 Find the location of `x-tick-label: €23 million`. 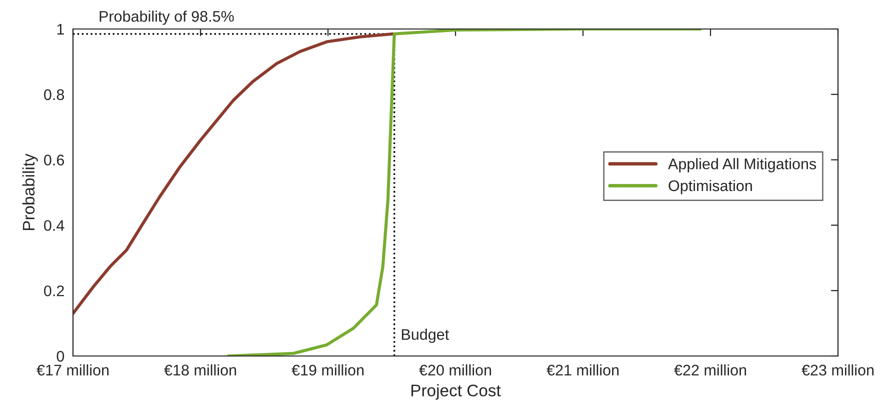

x-tick-label: €23 million is located at coordinates (838, 370).